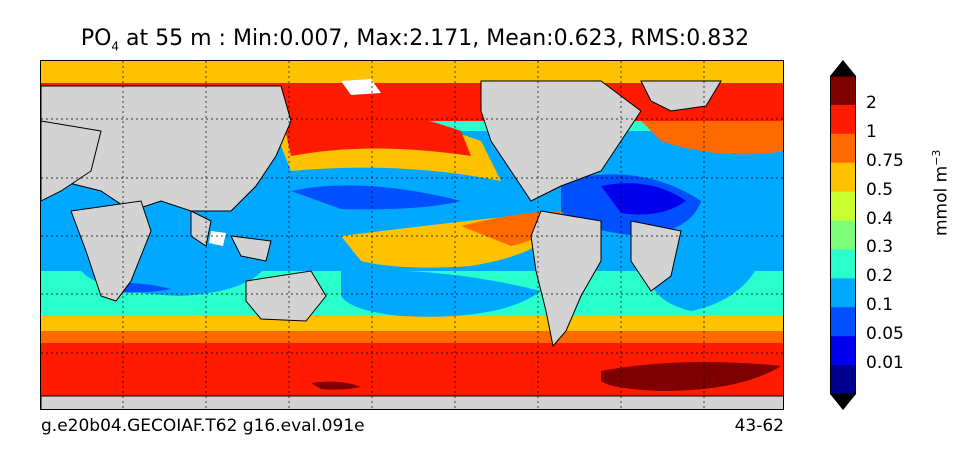 This screenshot has height=466, width=975. Describe the element at coordinates (251, 248) in the screenshot. I see `maritime-continent` at that location.